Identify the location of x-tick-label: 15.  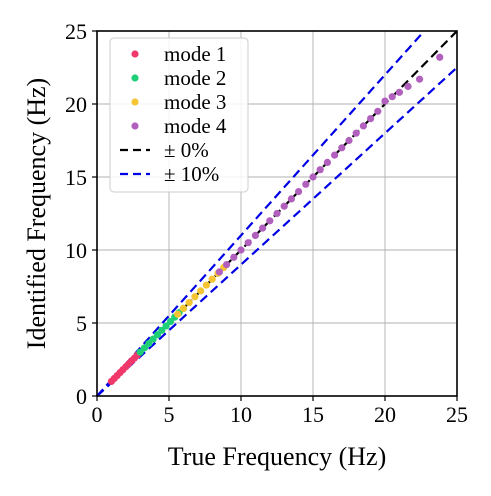
(313, 414).